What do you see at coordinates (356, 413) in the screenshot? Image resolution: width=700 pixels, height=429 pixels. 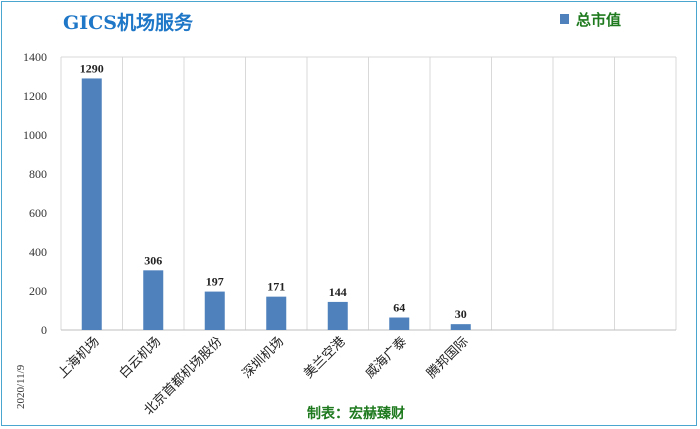 I see `credit-label: 制表：宏赫臻财` at bounding box center [356, 413].